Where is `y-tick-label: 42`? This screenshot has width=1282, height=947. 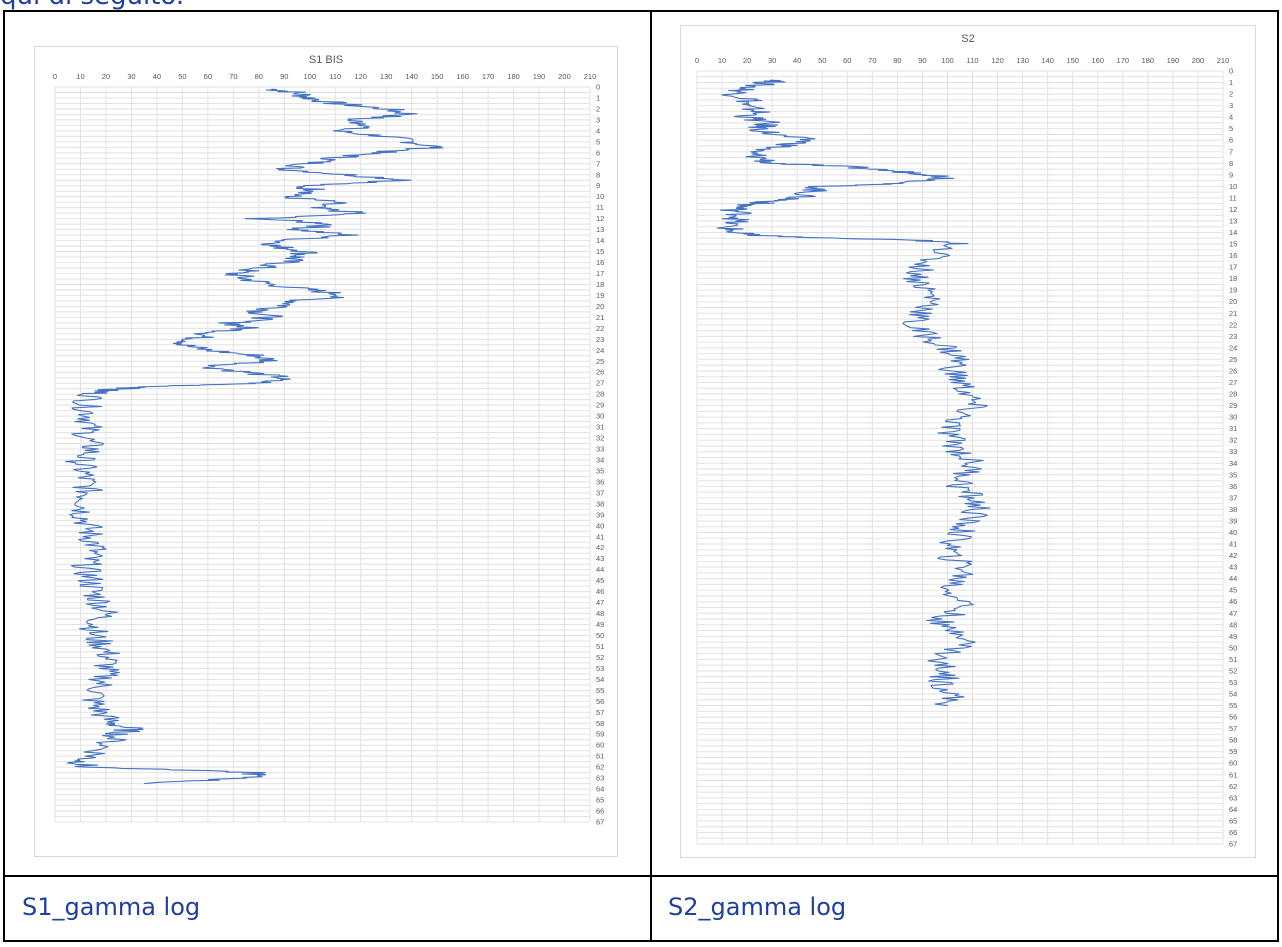 y-tick-label: 42 is located at coordinates (600, 547).